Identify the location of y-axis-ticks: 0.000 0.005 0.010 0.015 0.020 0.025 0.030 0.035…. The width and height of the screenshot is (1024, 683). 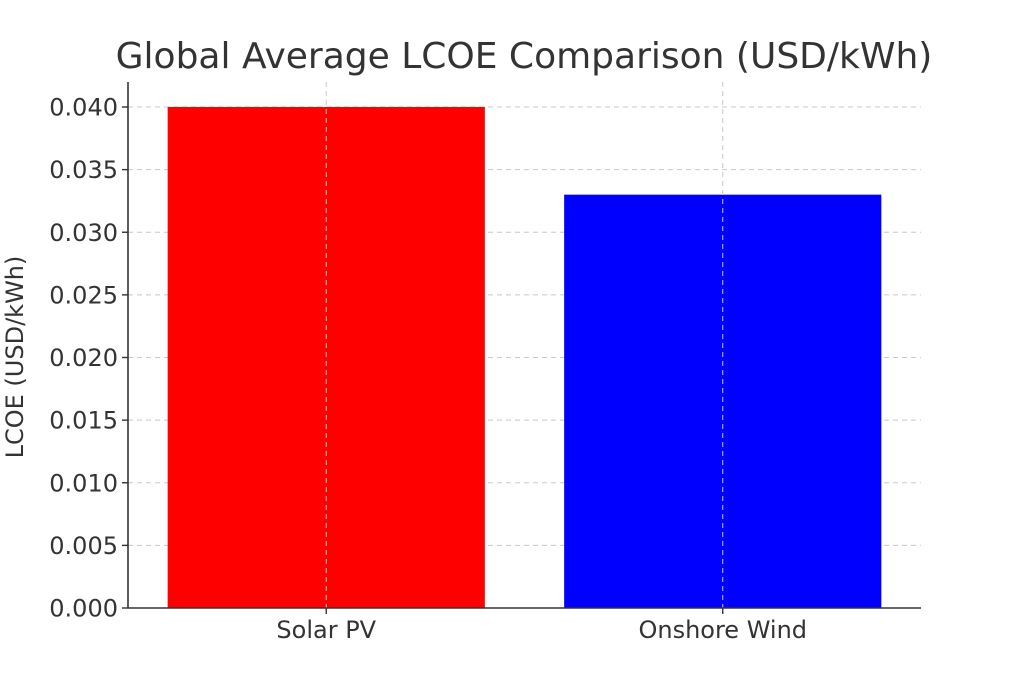
(88, 358).